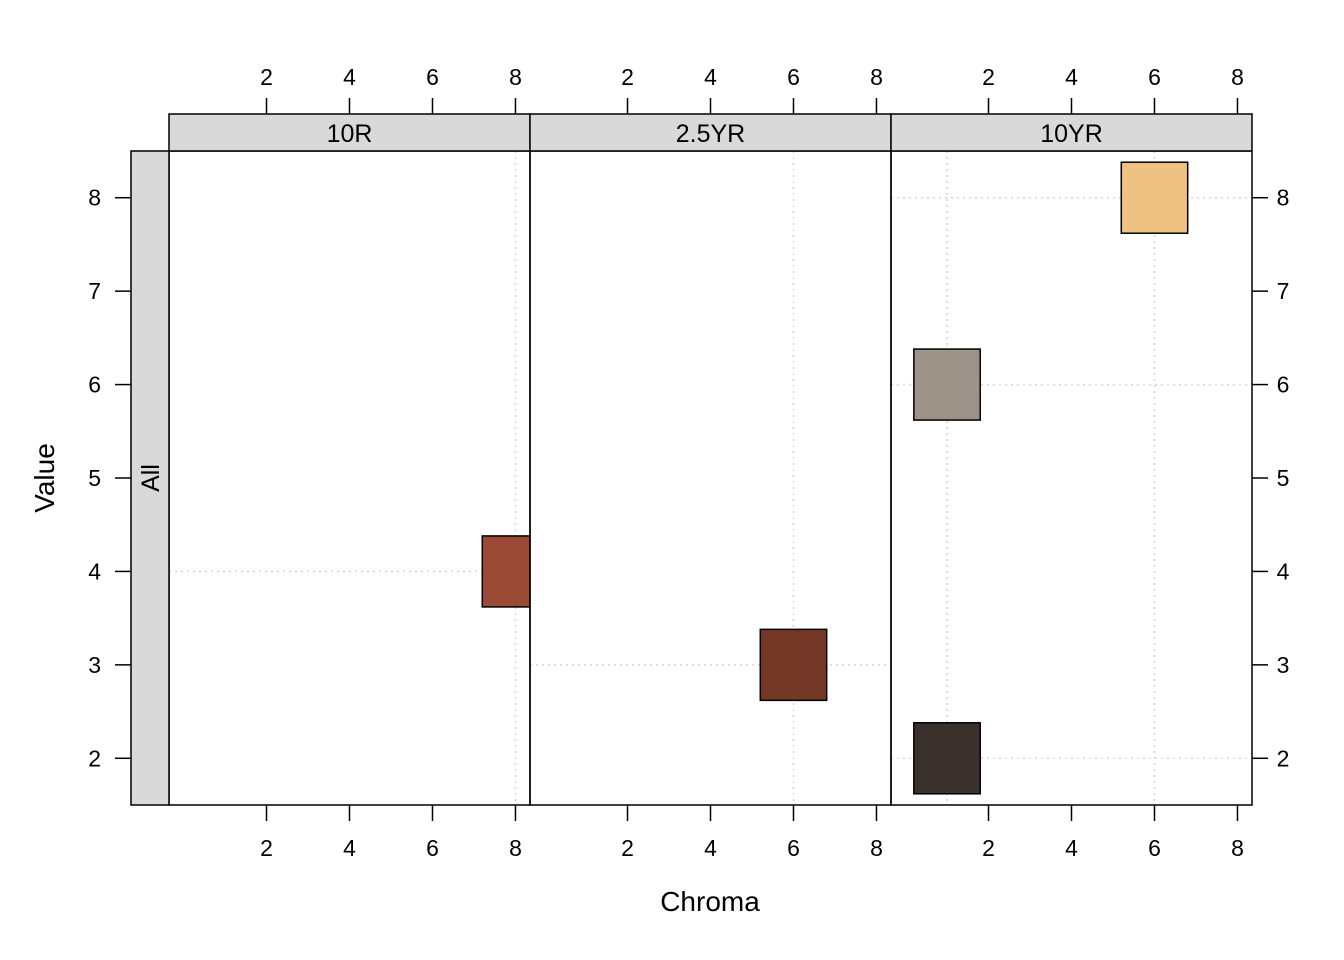 The width and height of the screenshot is (1344, 960). I want to click on y-tick-label-left: 8, so click(94, 198).